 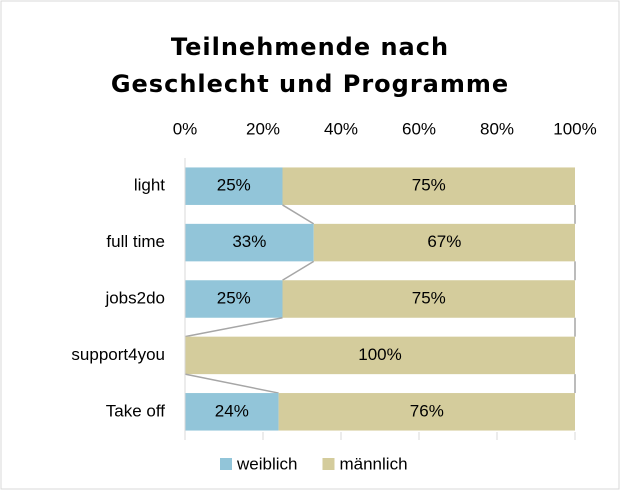 I want to click on chart-title: Geschlecht und Programme, so click(x=310, y=84).